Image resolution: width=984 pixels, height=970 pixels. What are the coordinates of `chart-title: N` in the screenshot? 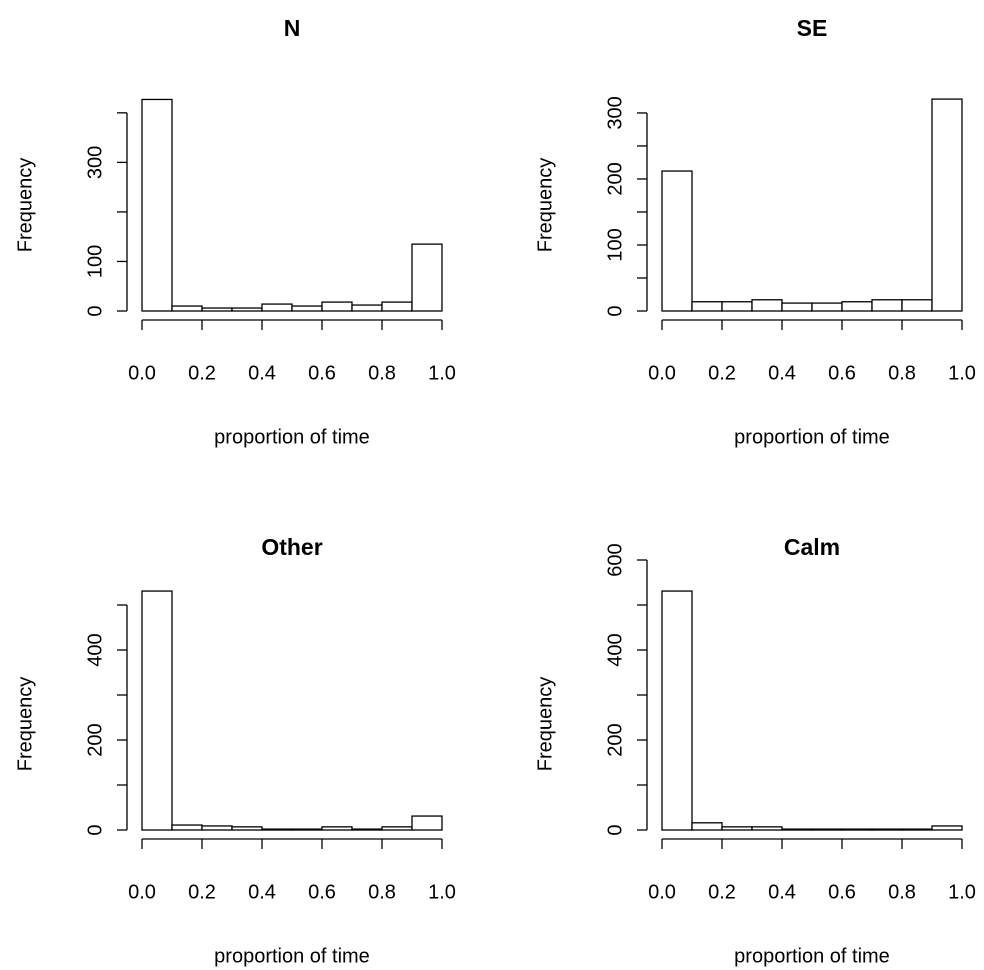 It's located at (292, 28).